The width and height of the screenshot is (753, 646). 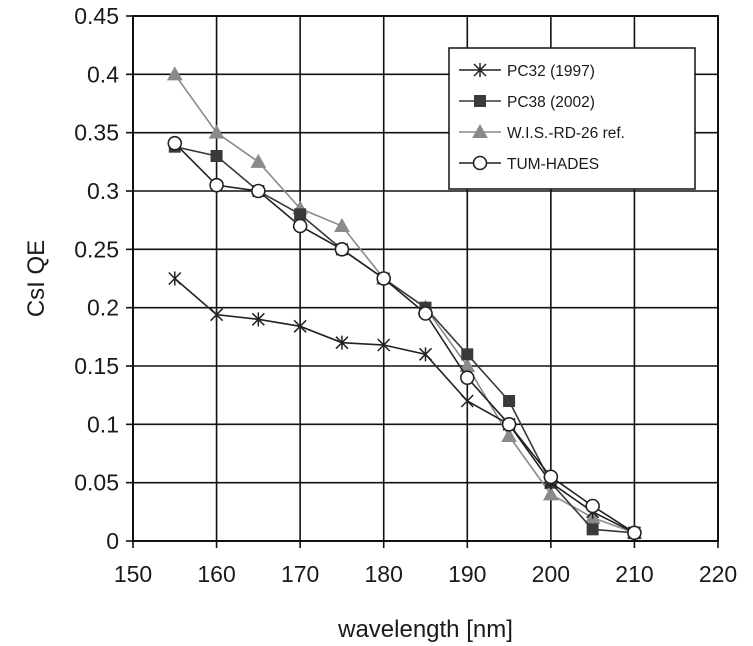 I want to click on legend-label: PC32 (1997), so click(x=551, y=71).